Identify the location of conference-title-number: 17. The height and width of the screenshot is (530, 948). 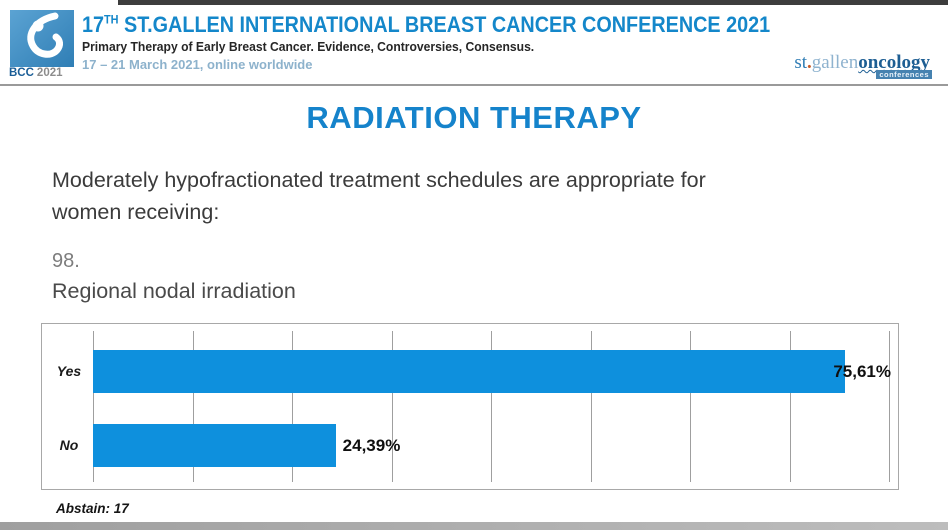
(93, 24).